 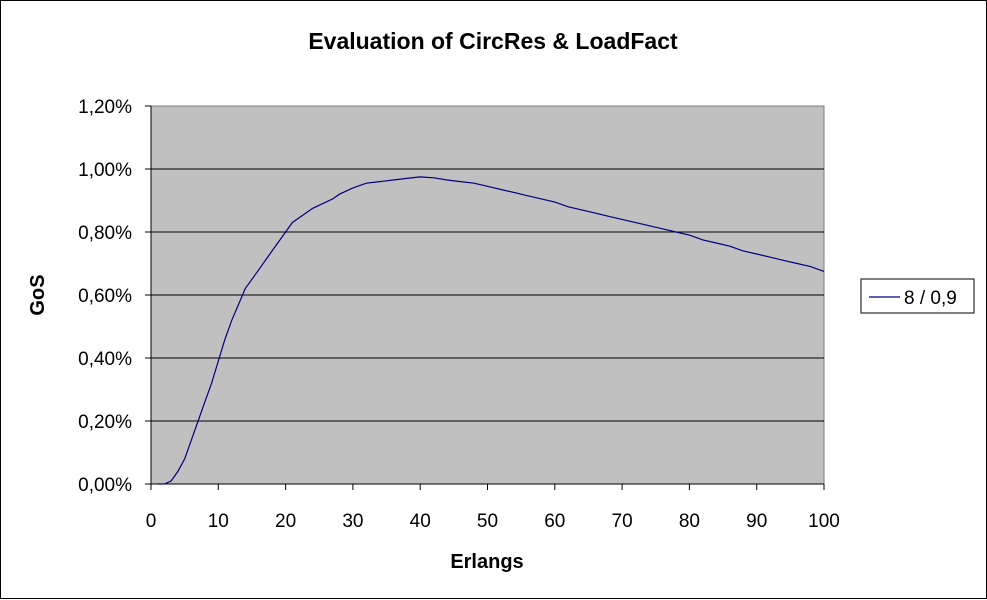 I want to click on x-axis-ticks: 0 10 20 30 40 50 60 70 80 90 100, so click(x=493, y=508).